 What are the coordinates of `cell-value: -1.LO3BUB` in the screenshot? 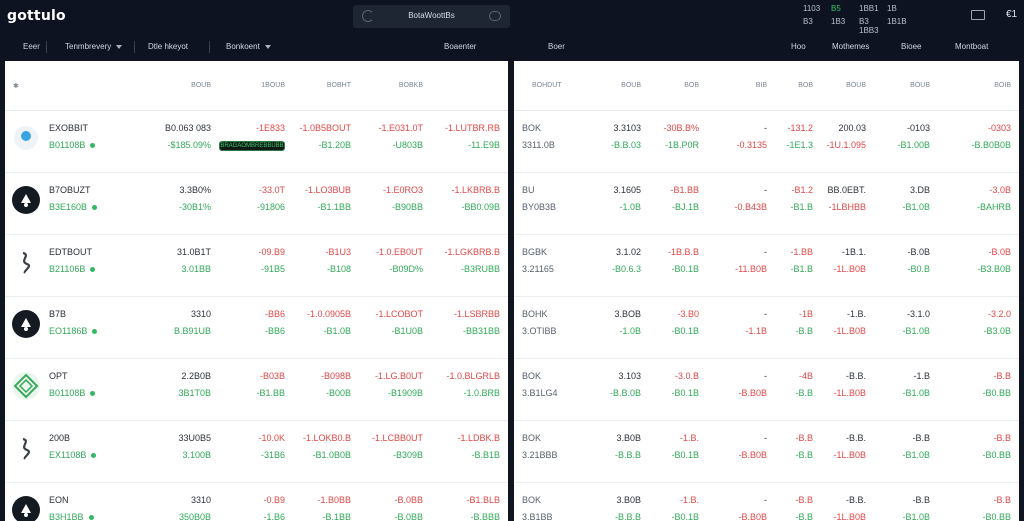 It's located at (327, 190).